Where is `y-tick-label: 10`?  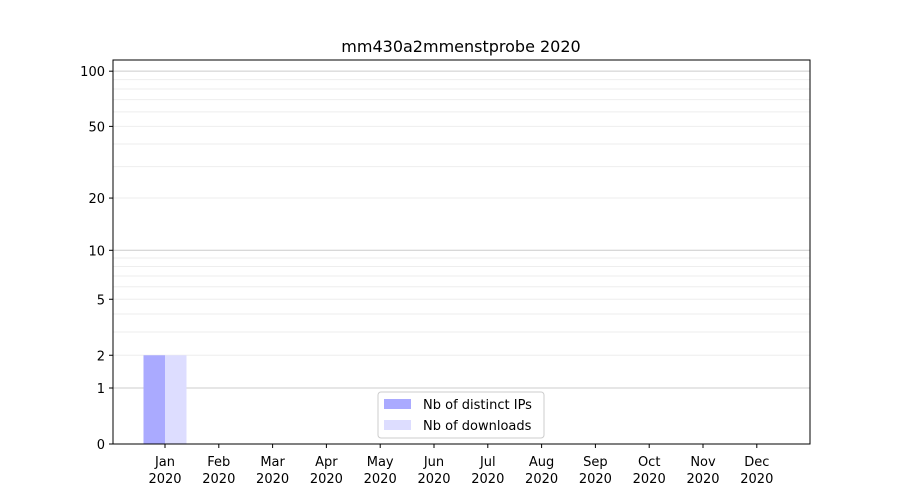 y-tick-label: 10 is located at coordinates (96, 251).